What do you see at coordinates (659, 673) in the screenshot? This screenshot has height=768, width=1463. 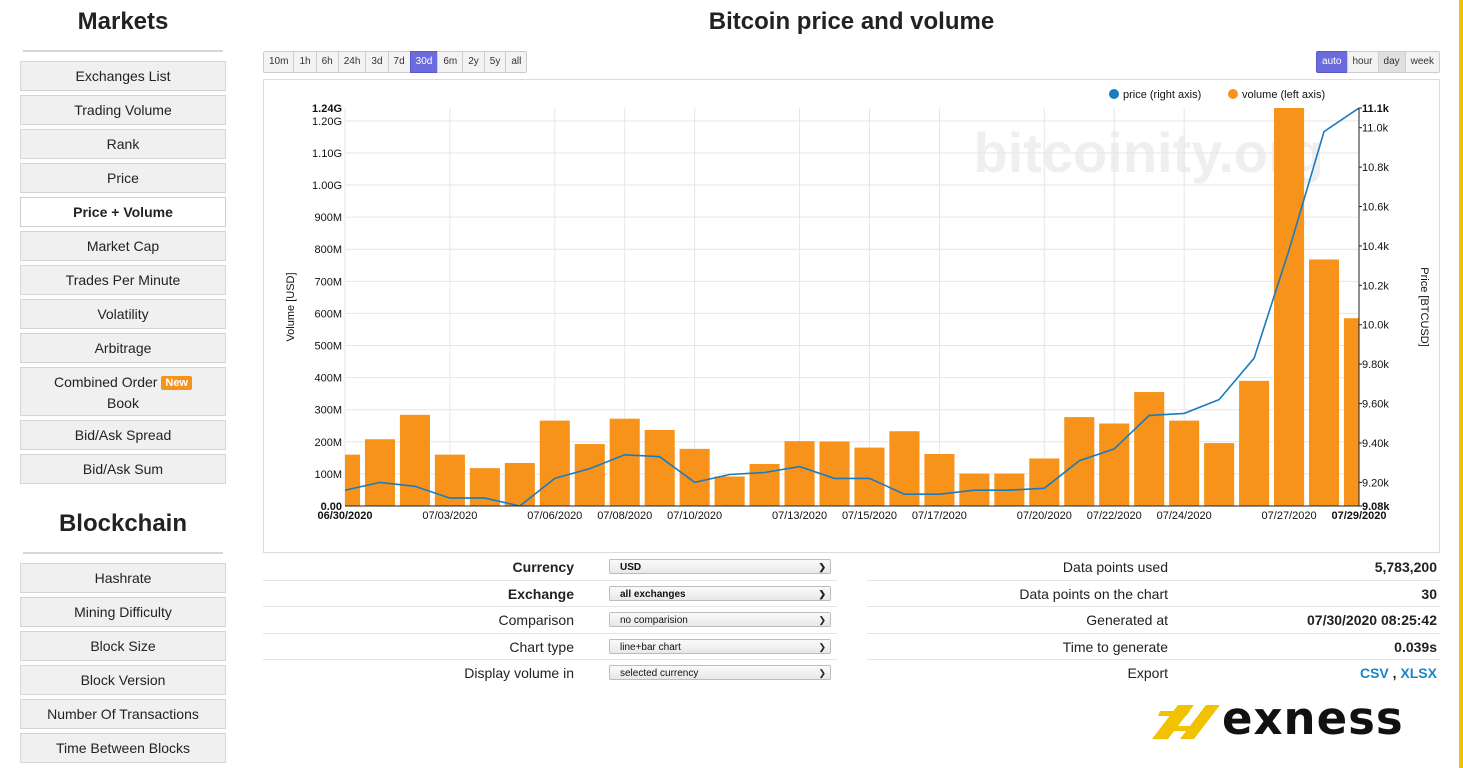 I see `display-volume-value: selected currency` at bounding box center [659, 673].